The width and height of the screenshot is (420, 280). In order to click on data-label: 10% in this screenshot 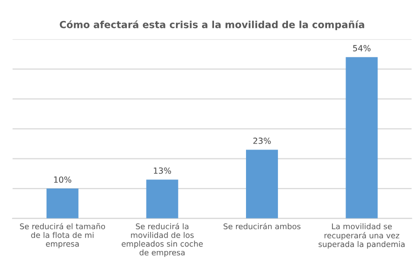, I will do `click(63, 179)`.